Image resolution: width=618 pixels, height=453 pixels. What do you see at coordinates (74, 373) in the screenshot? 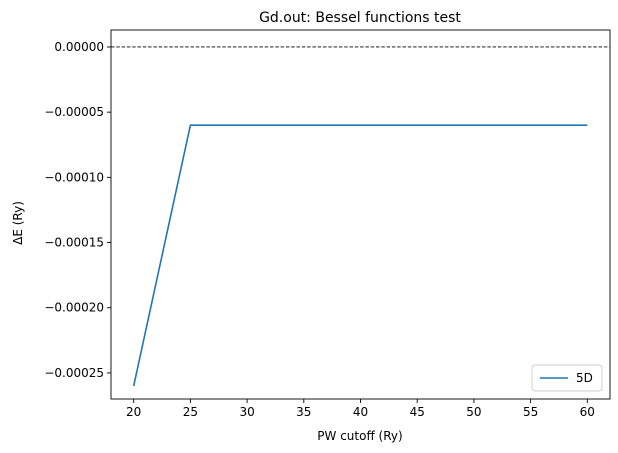
I see `y-tick-label: −0.00025` at bounding box center [74, 373].